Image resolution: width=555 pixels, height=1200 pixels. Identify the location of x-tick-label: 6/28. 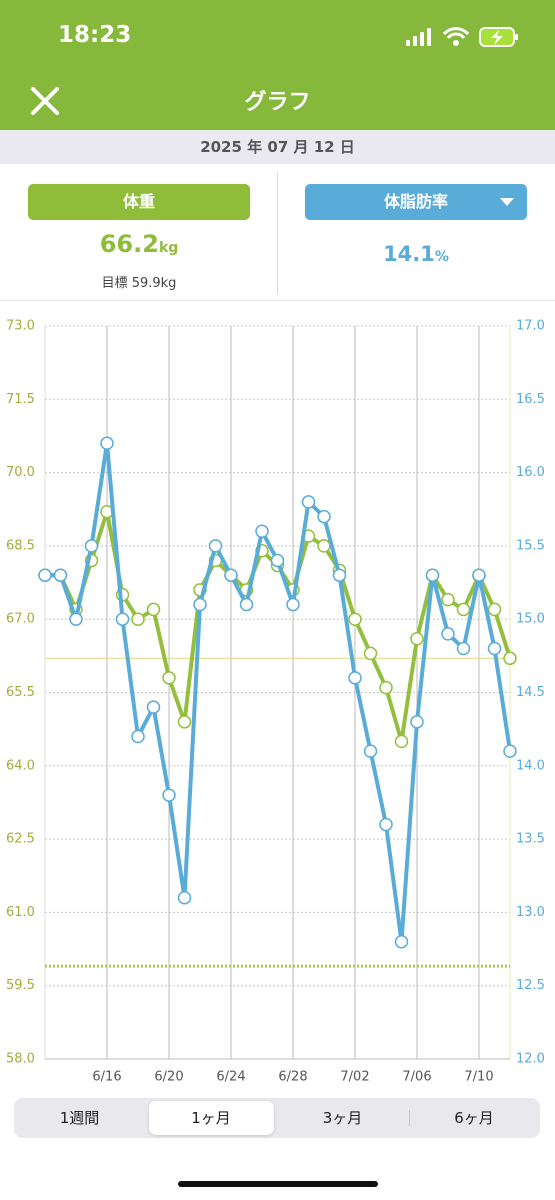
(292, 1077).